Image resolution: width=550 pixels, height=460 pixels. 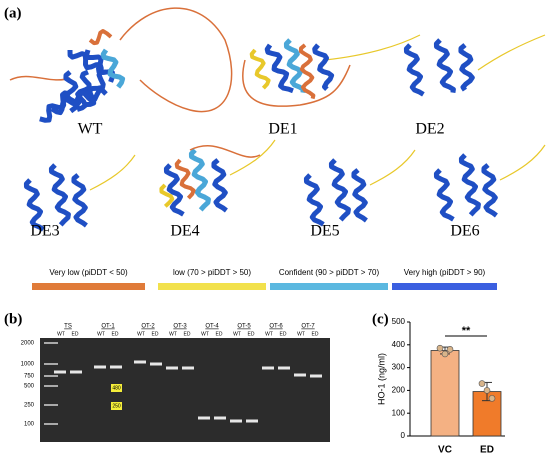 I want to click on y-tick-label: 300, so click(x=399, y=367).